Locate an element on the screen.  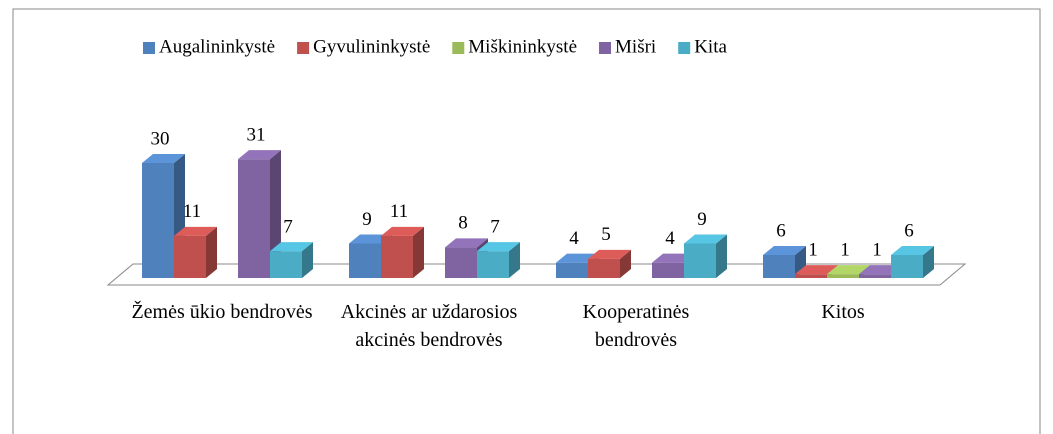
category-label: Akcinės ar uždarosios akcinės bendrovės is located at coordinates (429, 326).